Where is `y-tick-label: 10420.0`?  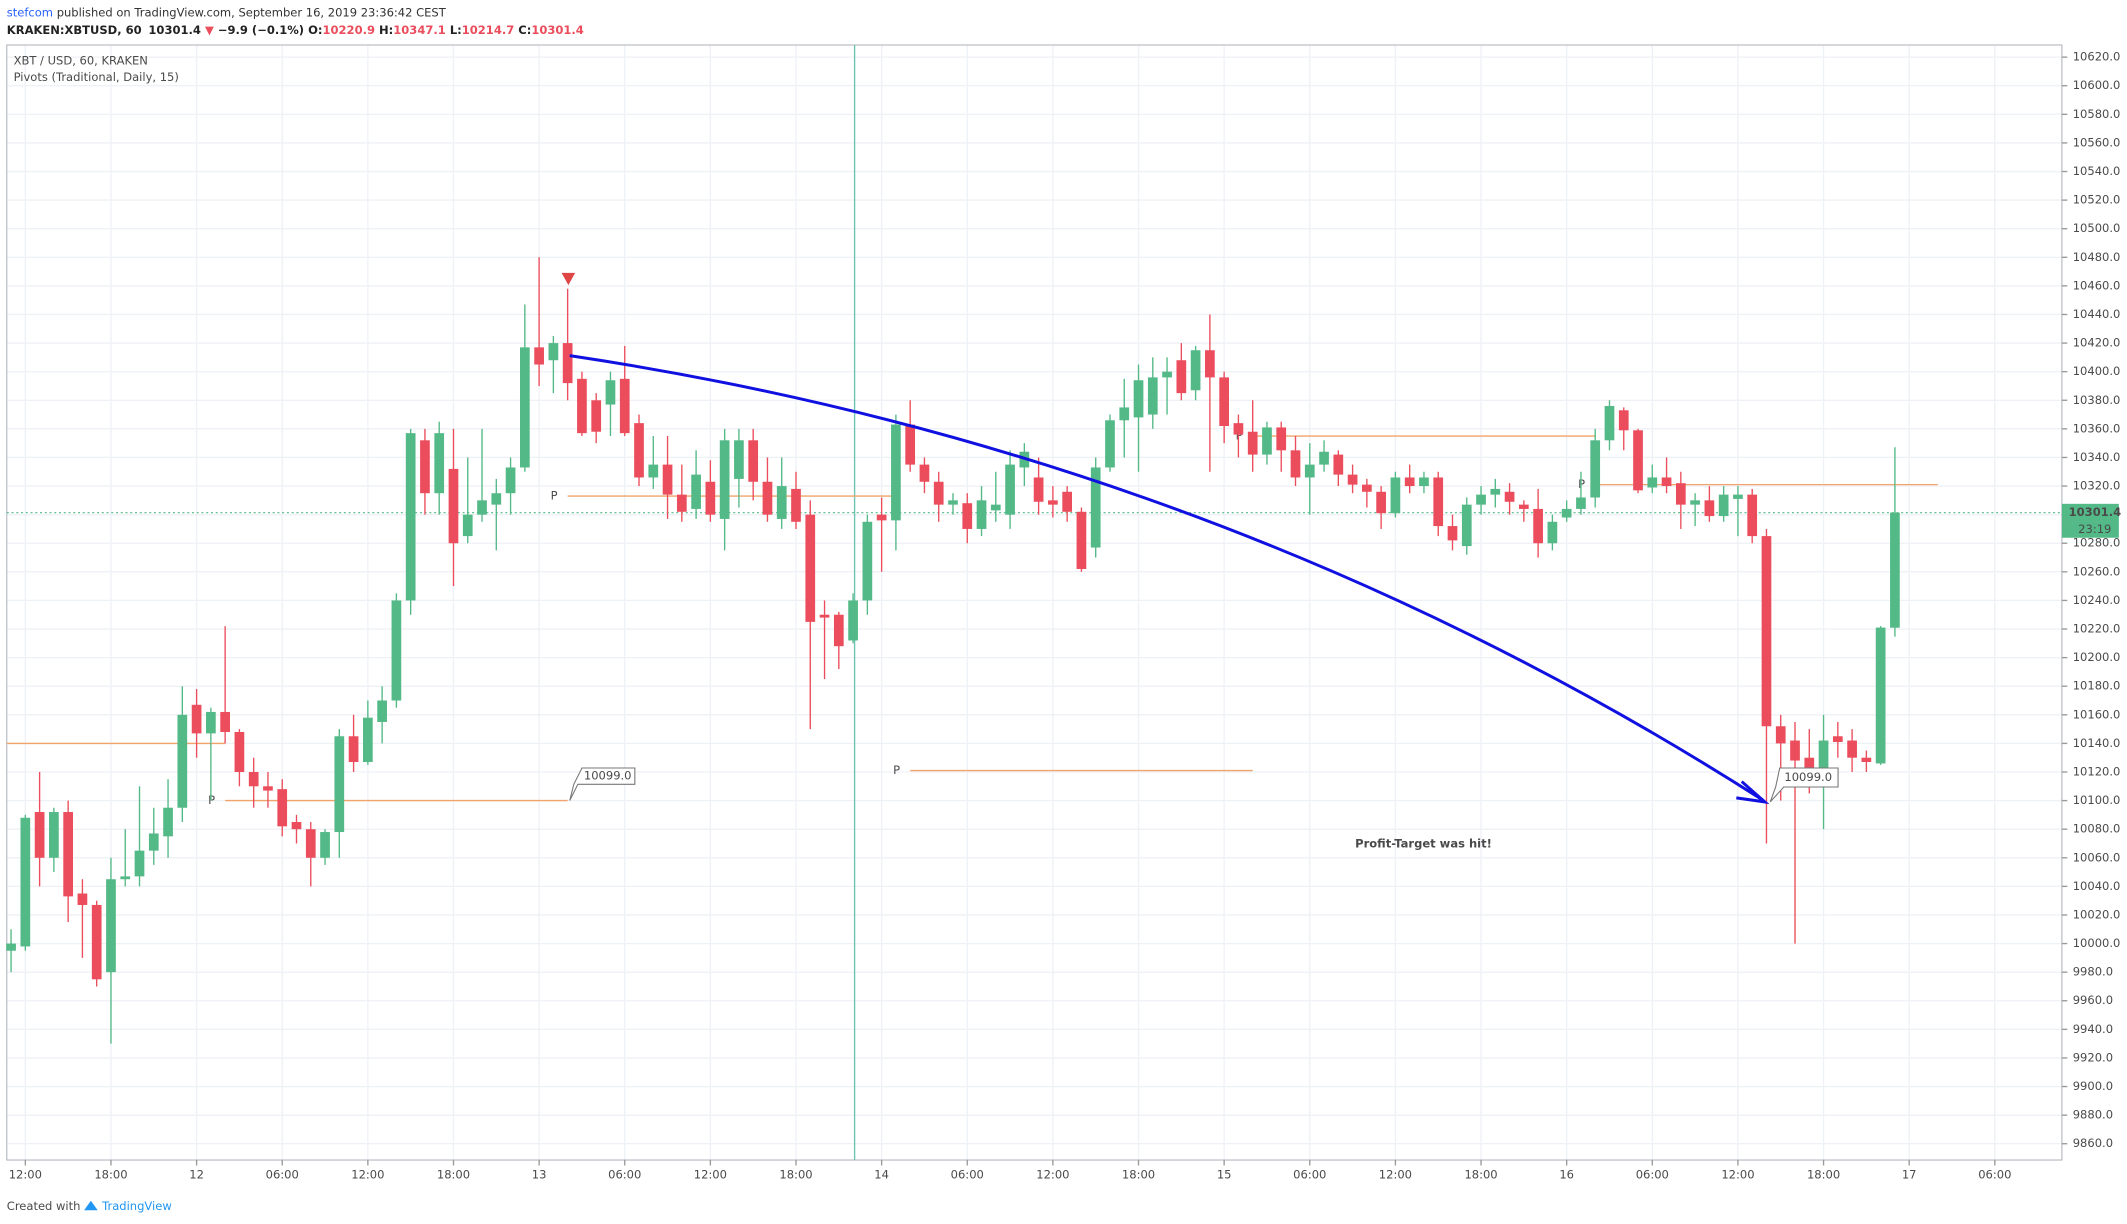
y-tick-label: 10420.0 is located at coordinates (2097, 343).